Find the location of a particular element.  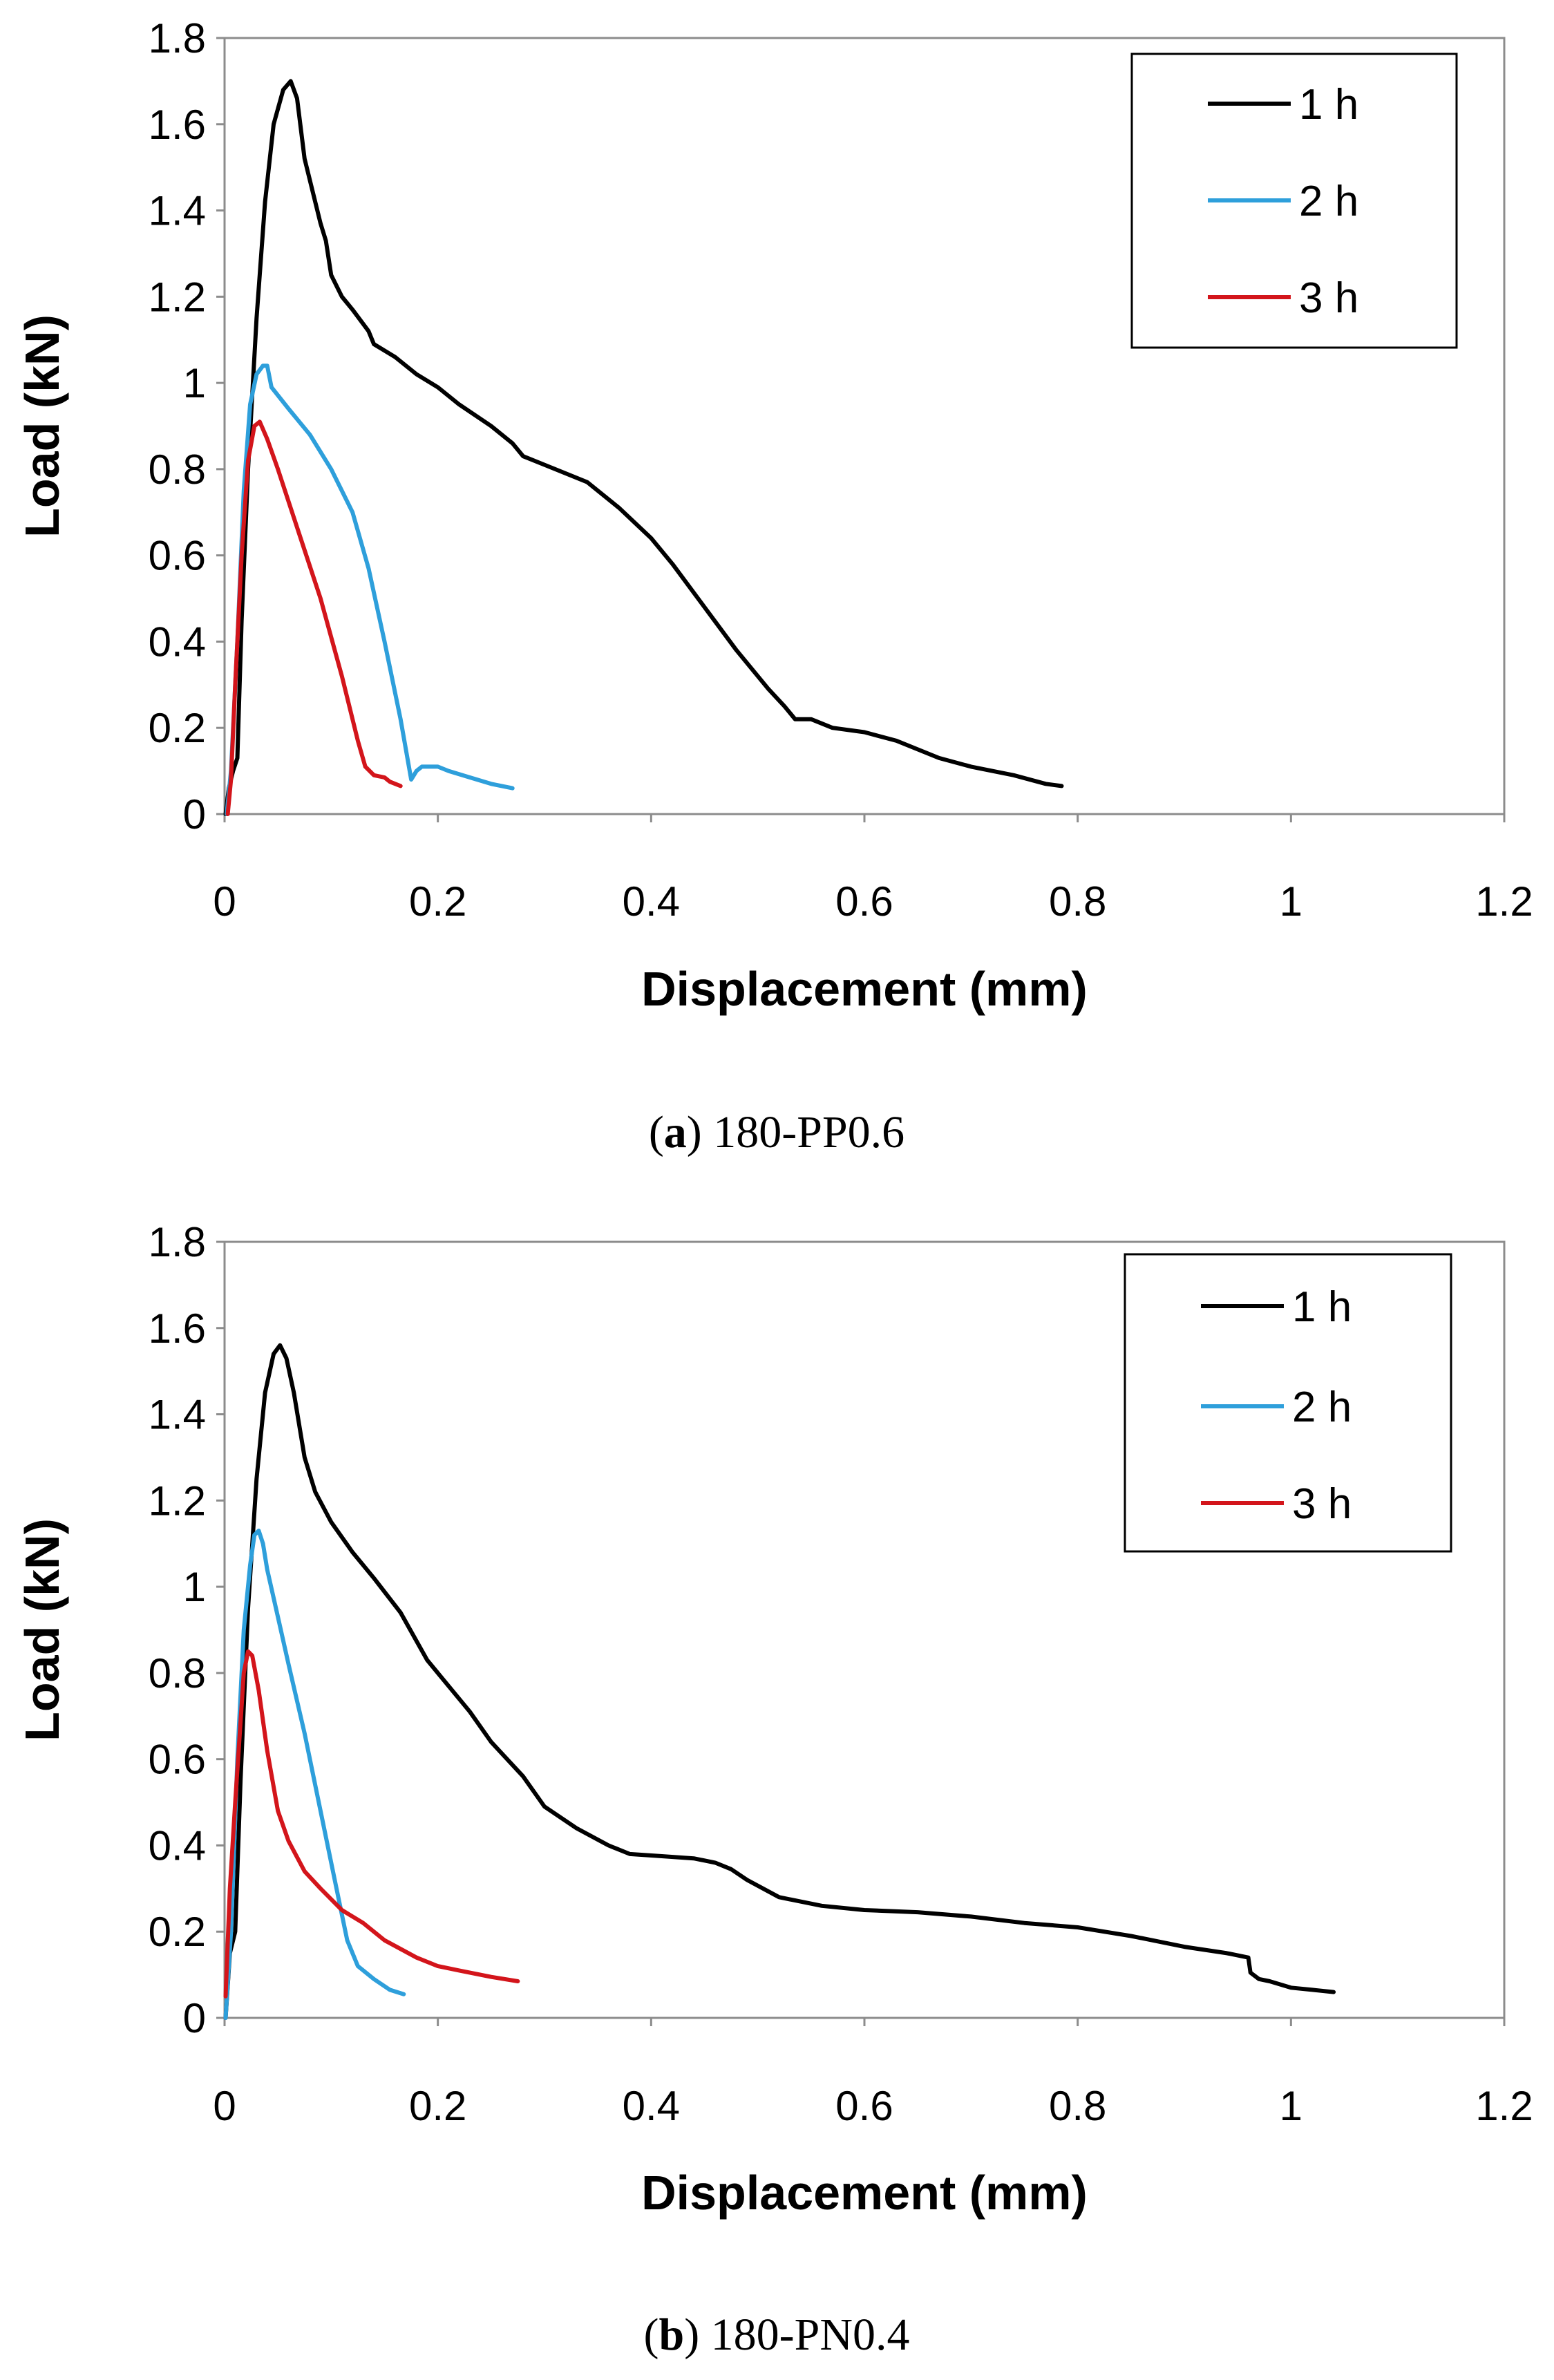

panel-caption: (b) 180-PN0.4 is located at coordinates (776, 2335).